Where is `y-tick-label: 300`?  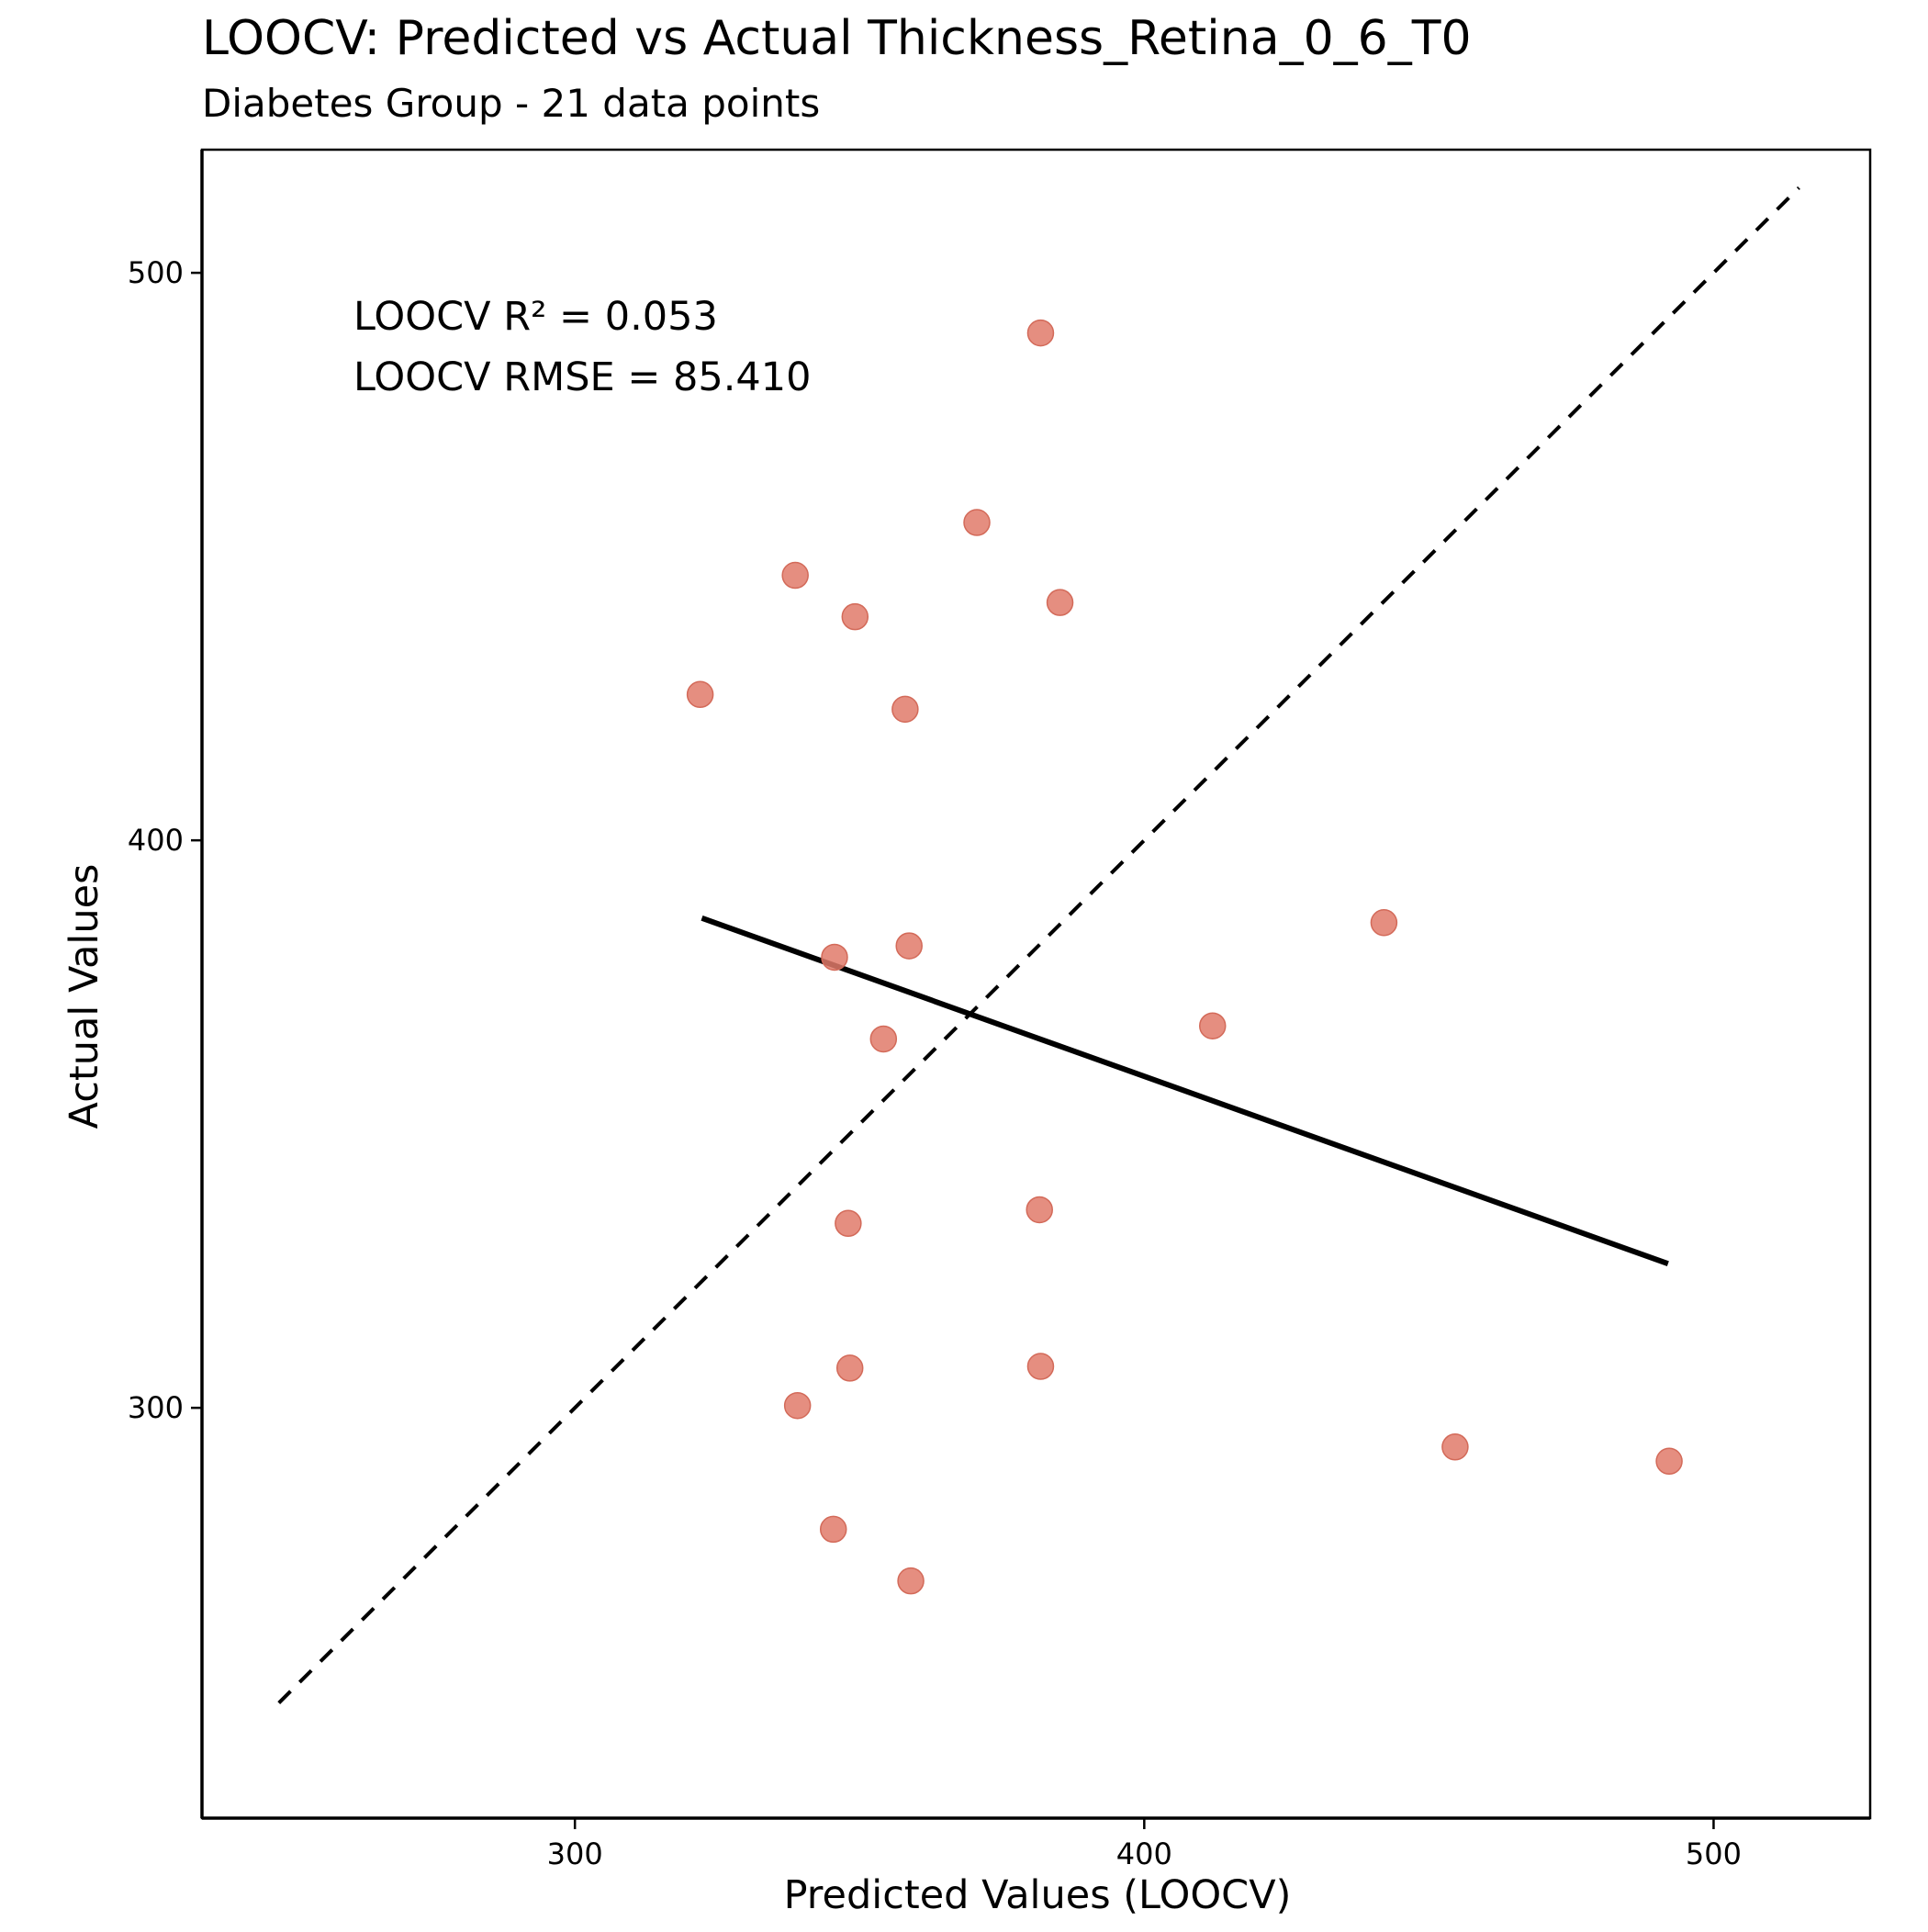
y-tick-label: 300 is located at coordinates (156, 1407).